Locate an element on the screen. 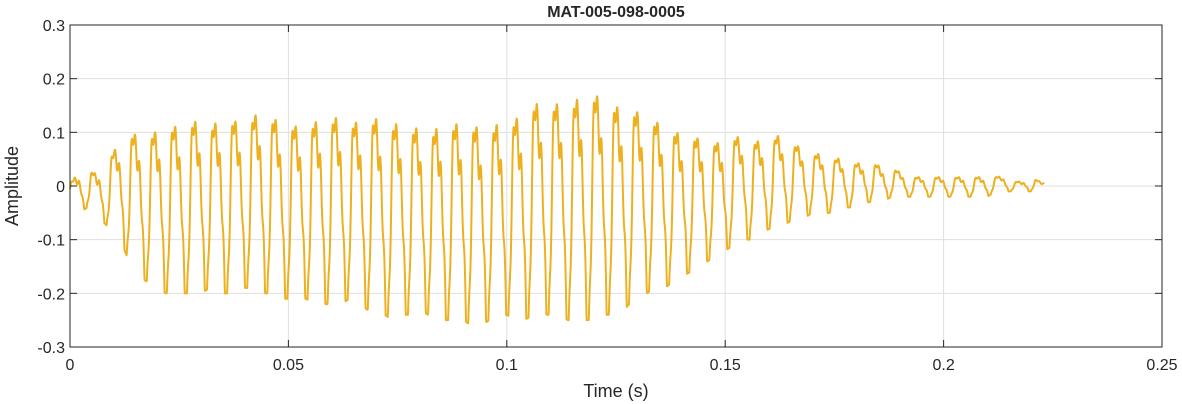 This screenshot has height=404, width=1182. x-axis-label: Time (s) is located at coordinates (615, 391).